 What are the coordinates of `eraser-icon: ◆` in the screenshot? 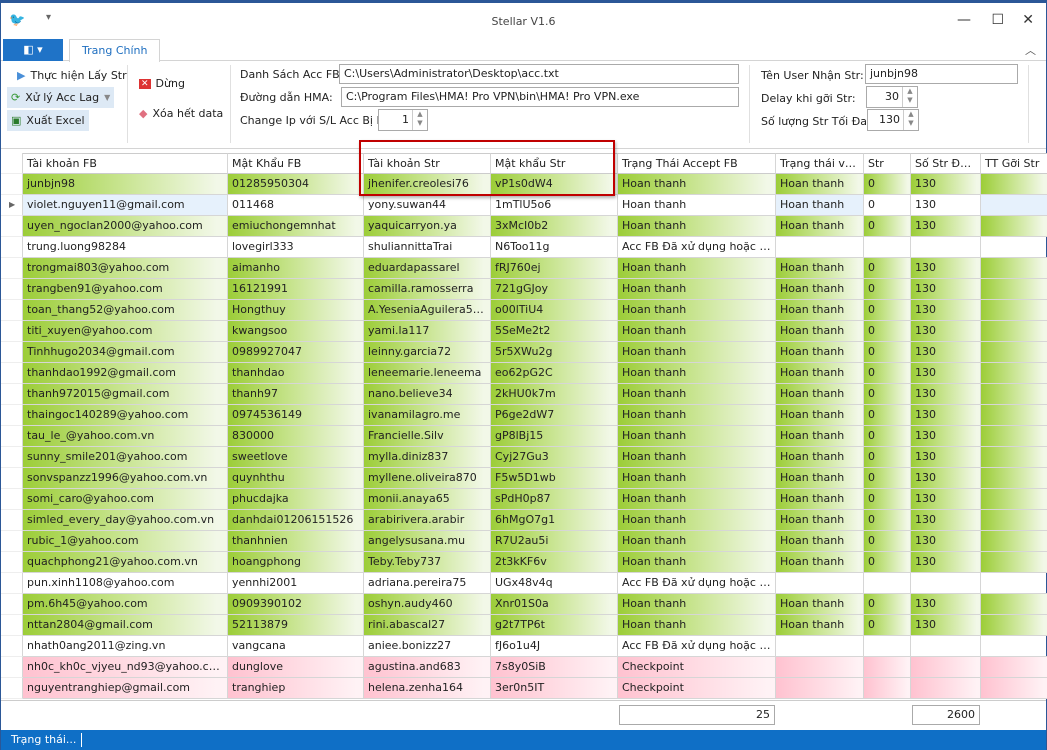 It's located at (143, 113).